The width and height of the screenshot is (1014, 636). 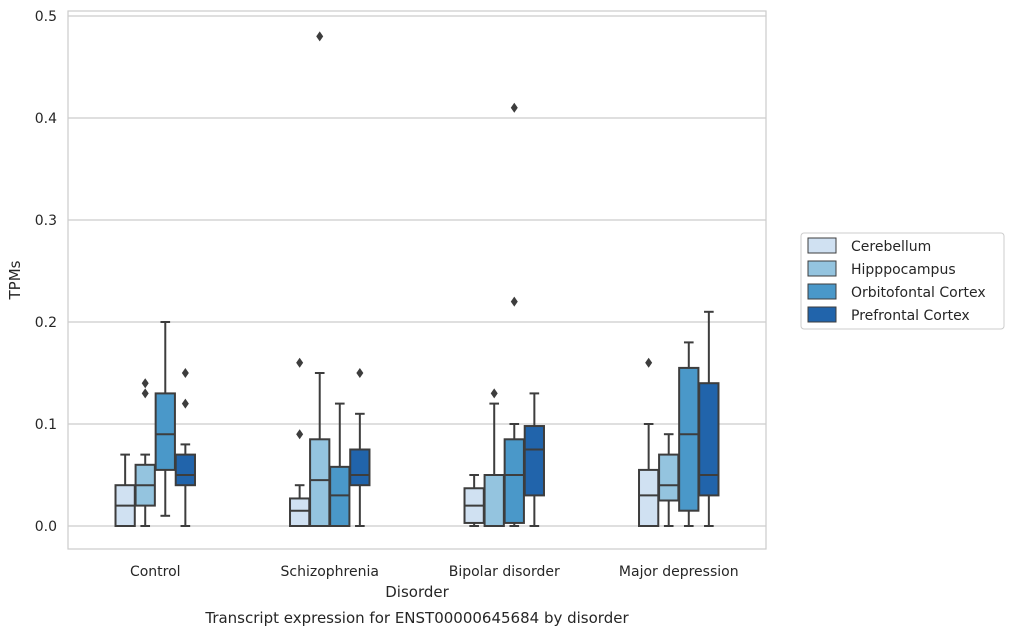 I want to click on x-tick-label: Schizophrenia, so click(x=330, y=572).